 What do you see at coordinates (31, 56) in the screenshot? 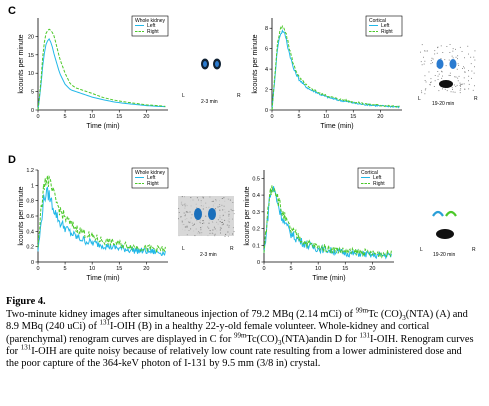
I see `y-tick-label: 15` at bounding box center [31, 56].